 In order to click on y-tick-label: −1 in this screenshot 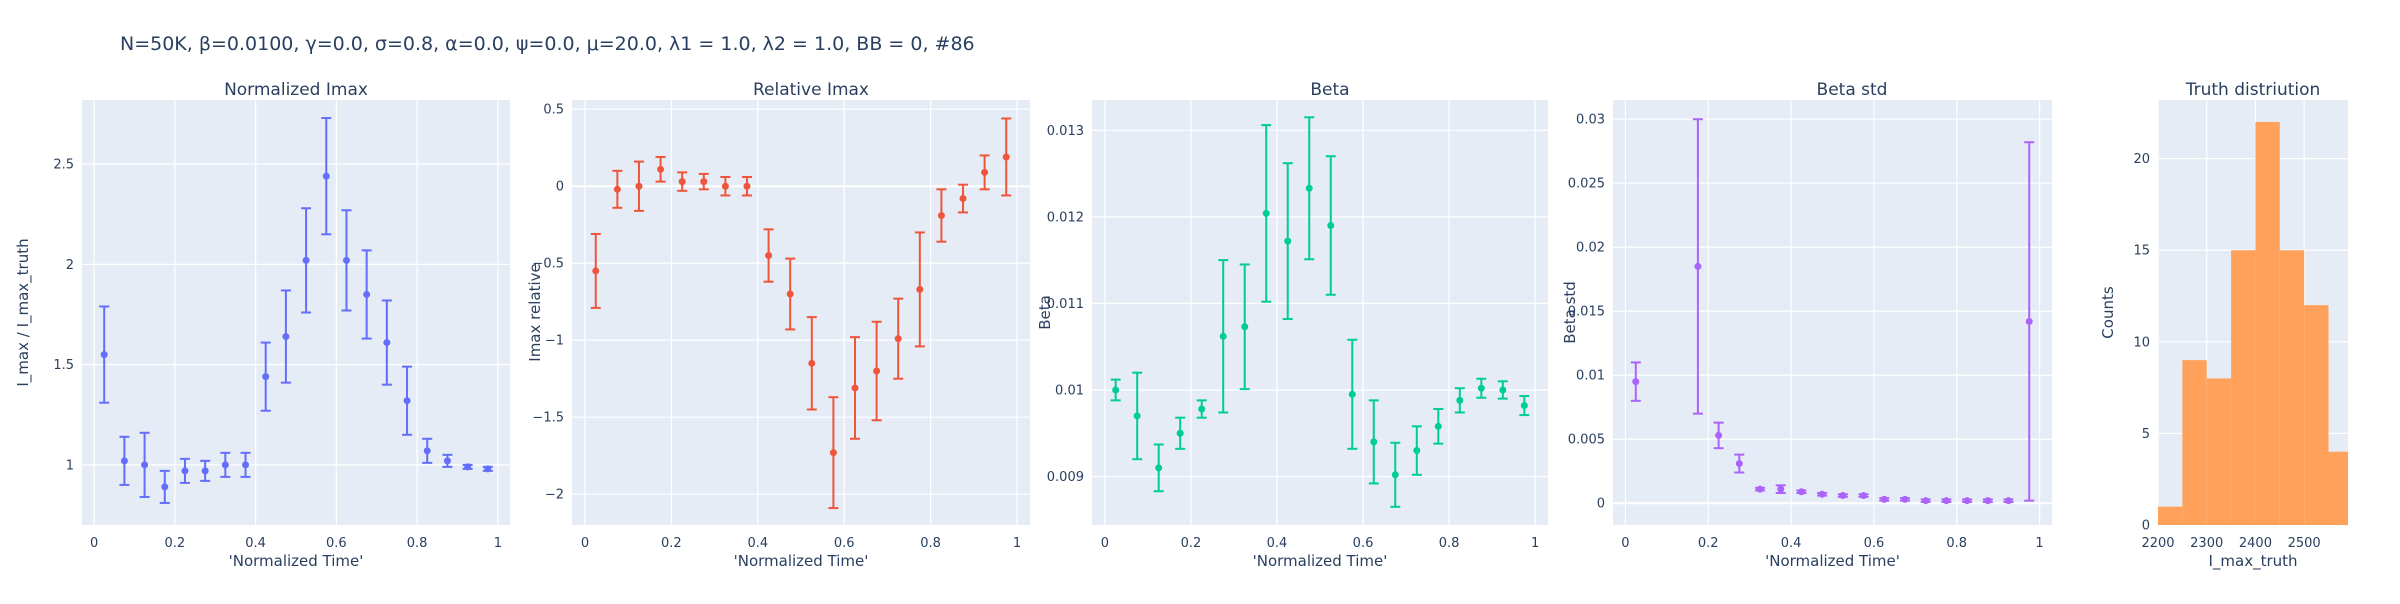, I will do `click(554, 341)`.